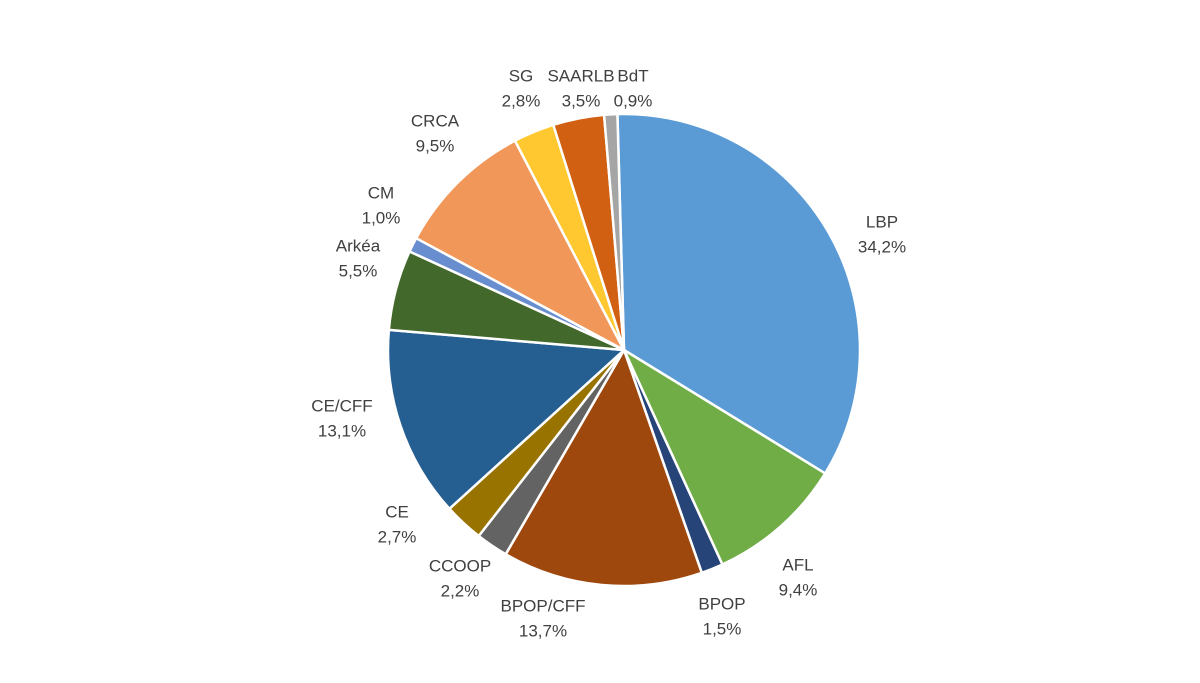 This screenshot has width=1200, height=683. Describe the element at coordinates (358, 246) in the screenshot. I see `slice-label-arkea: Arkéa` at that location.